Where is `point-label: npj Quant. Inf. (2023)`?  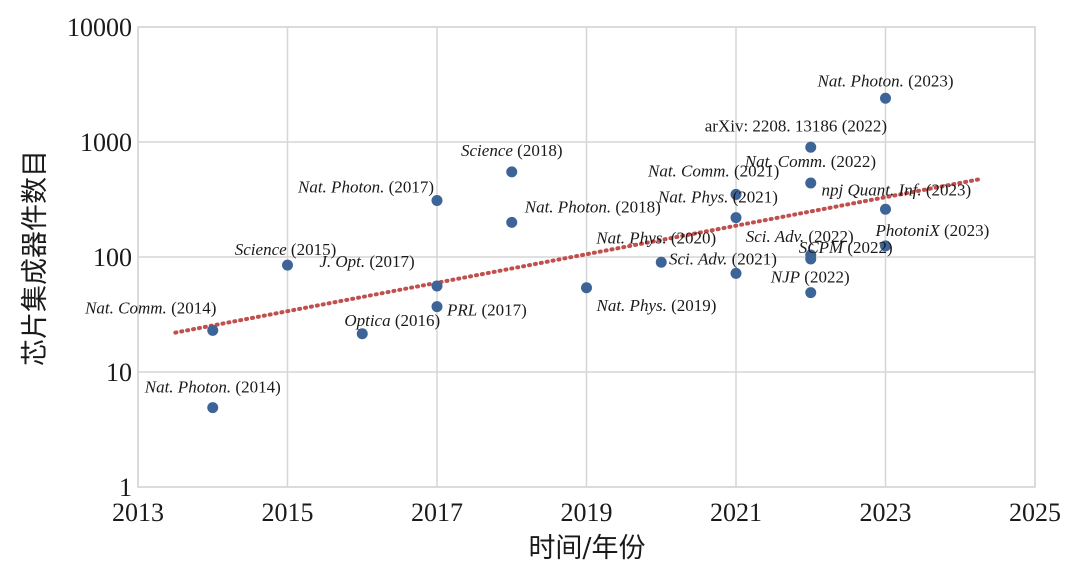 point-label: npj Quant. Inf. (2023) is located at coordinates (897, 189).